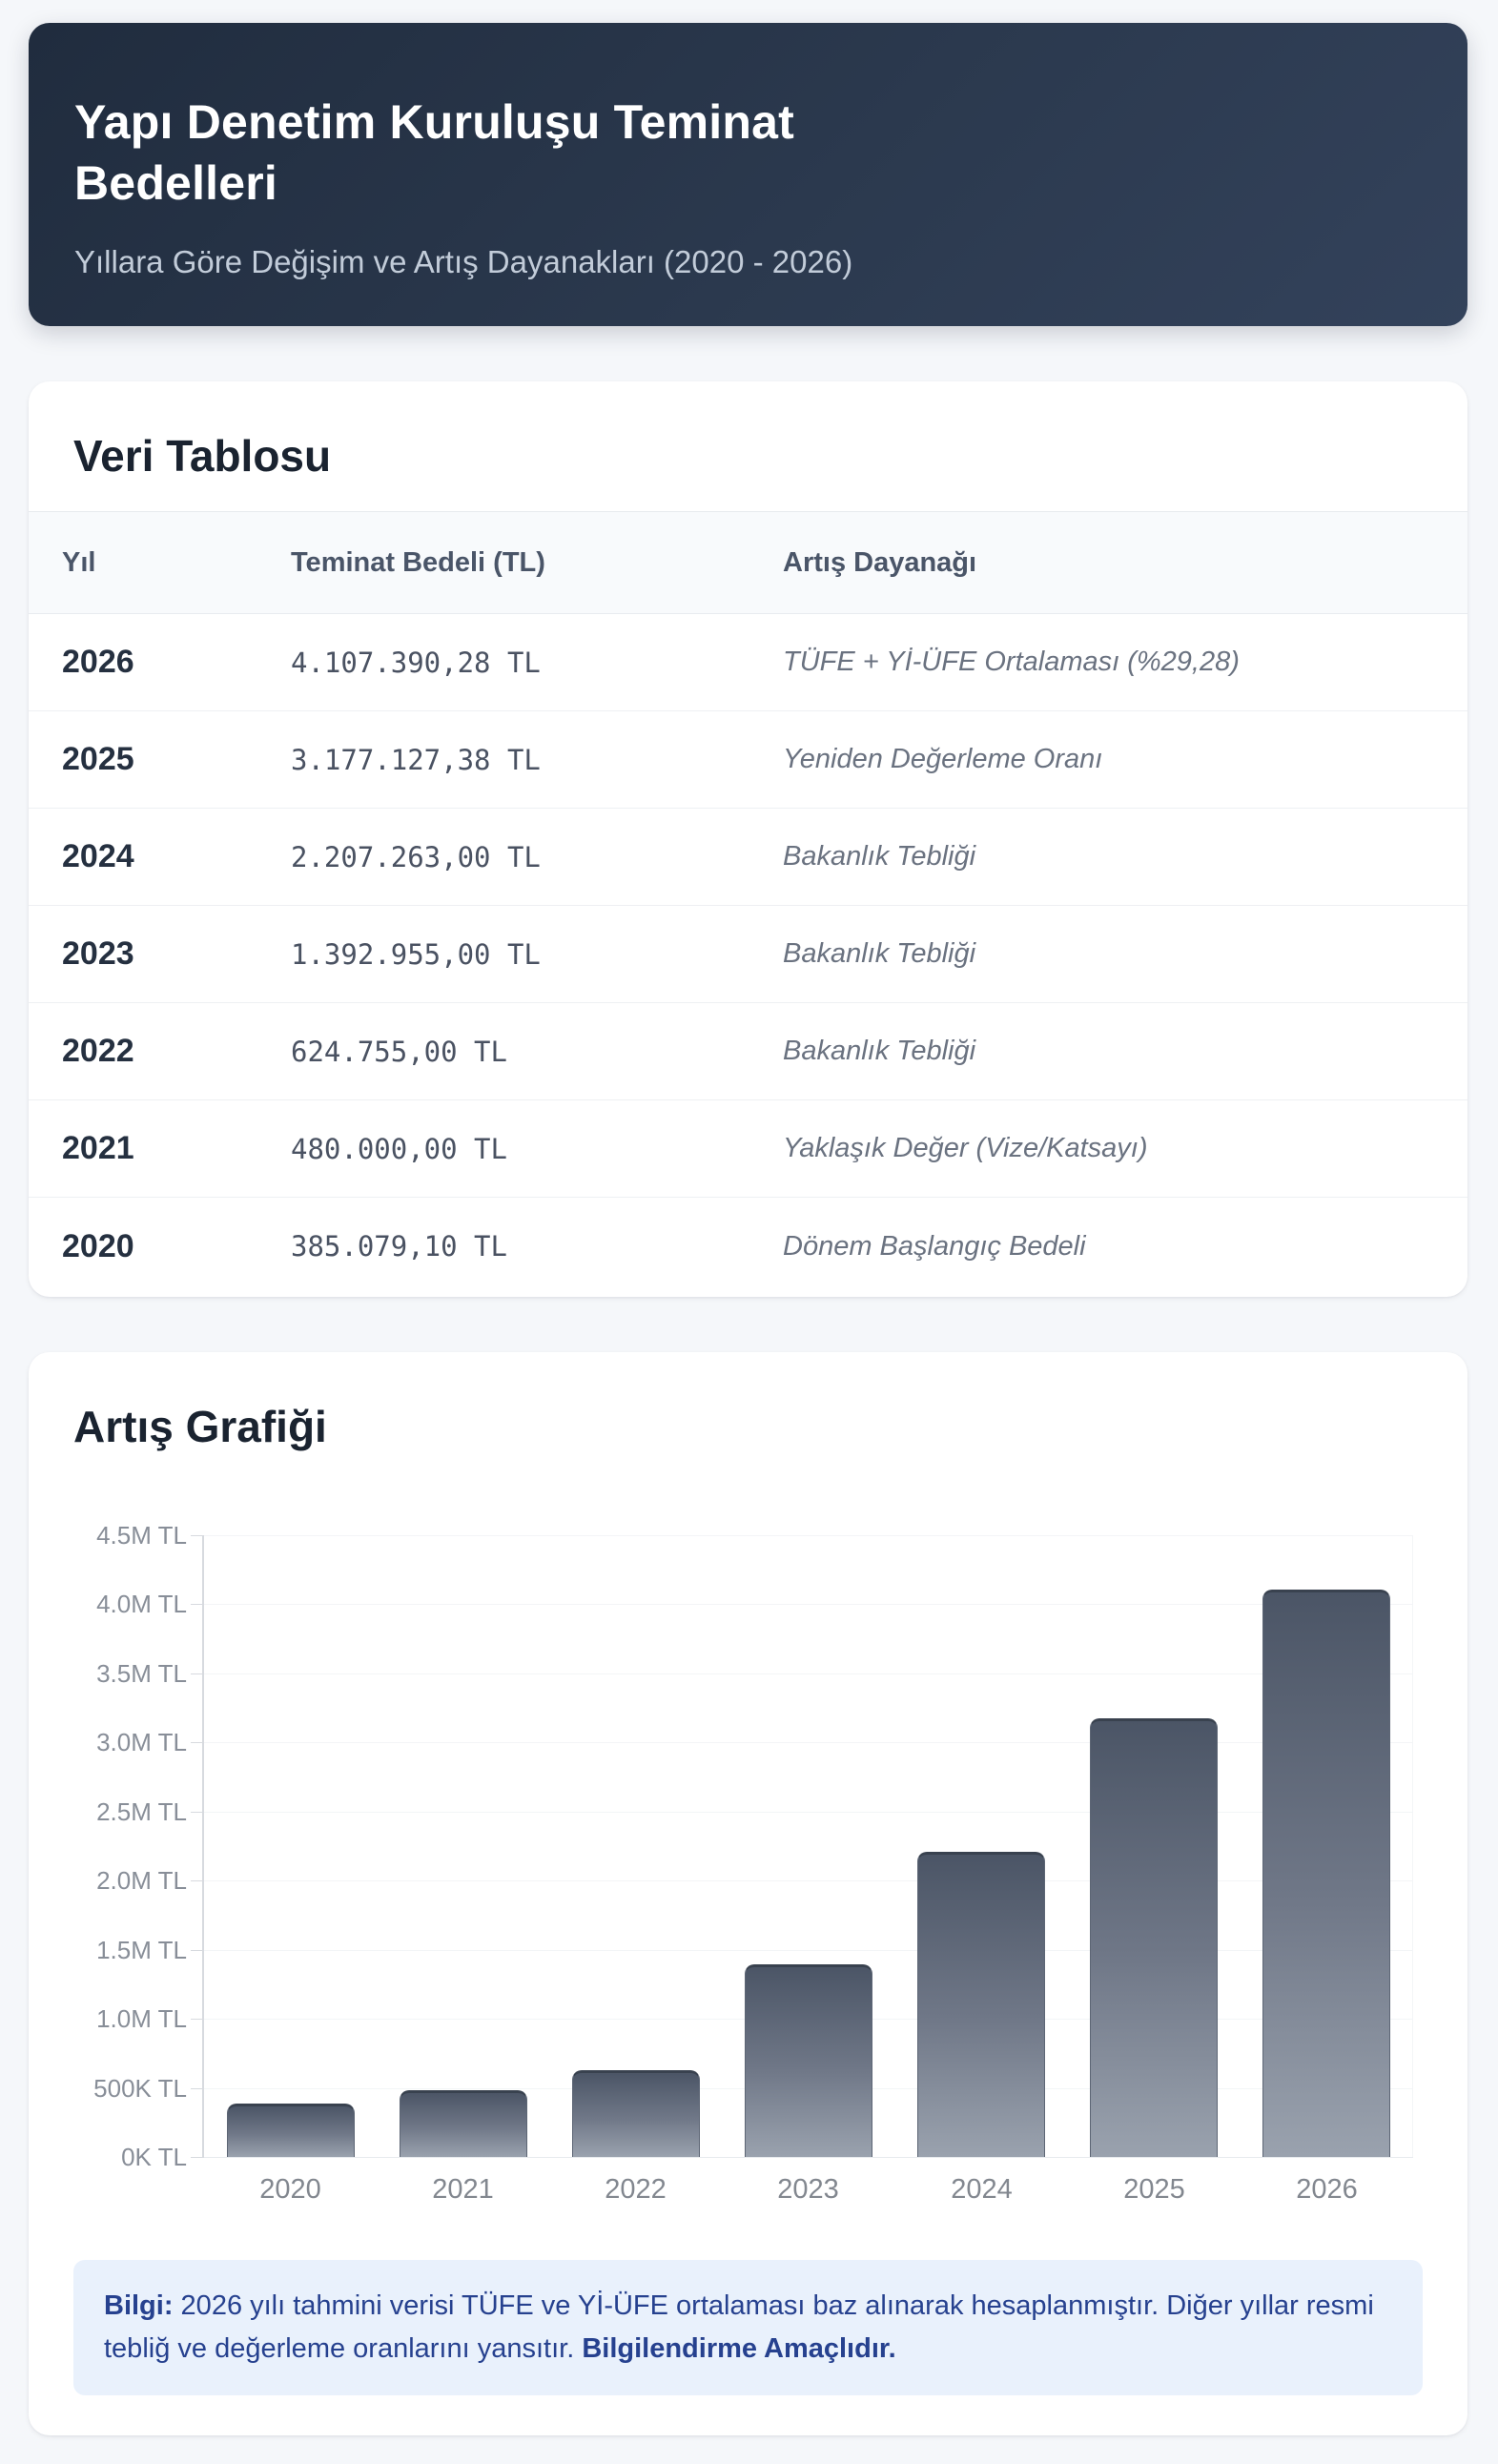 The width and height of the screenshot is (1498, 2464). Describe the element at coordinates (1327, 2189) in the screenshot. I see `x-axis-label: 2026` at that location.